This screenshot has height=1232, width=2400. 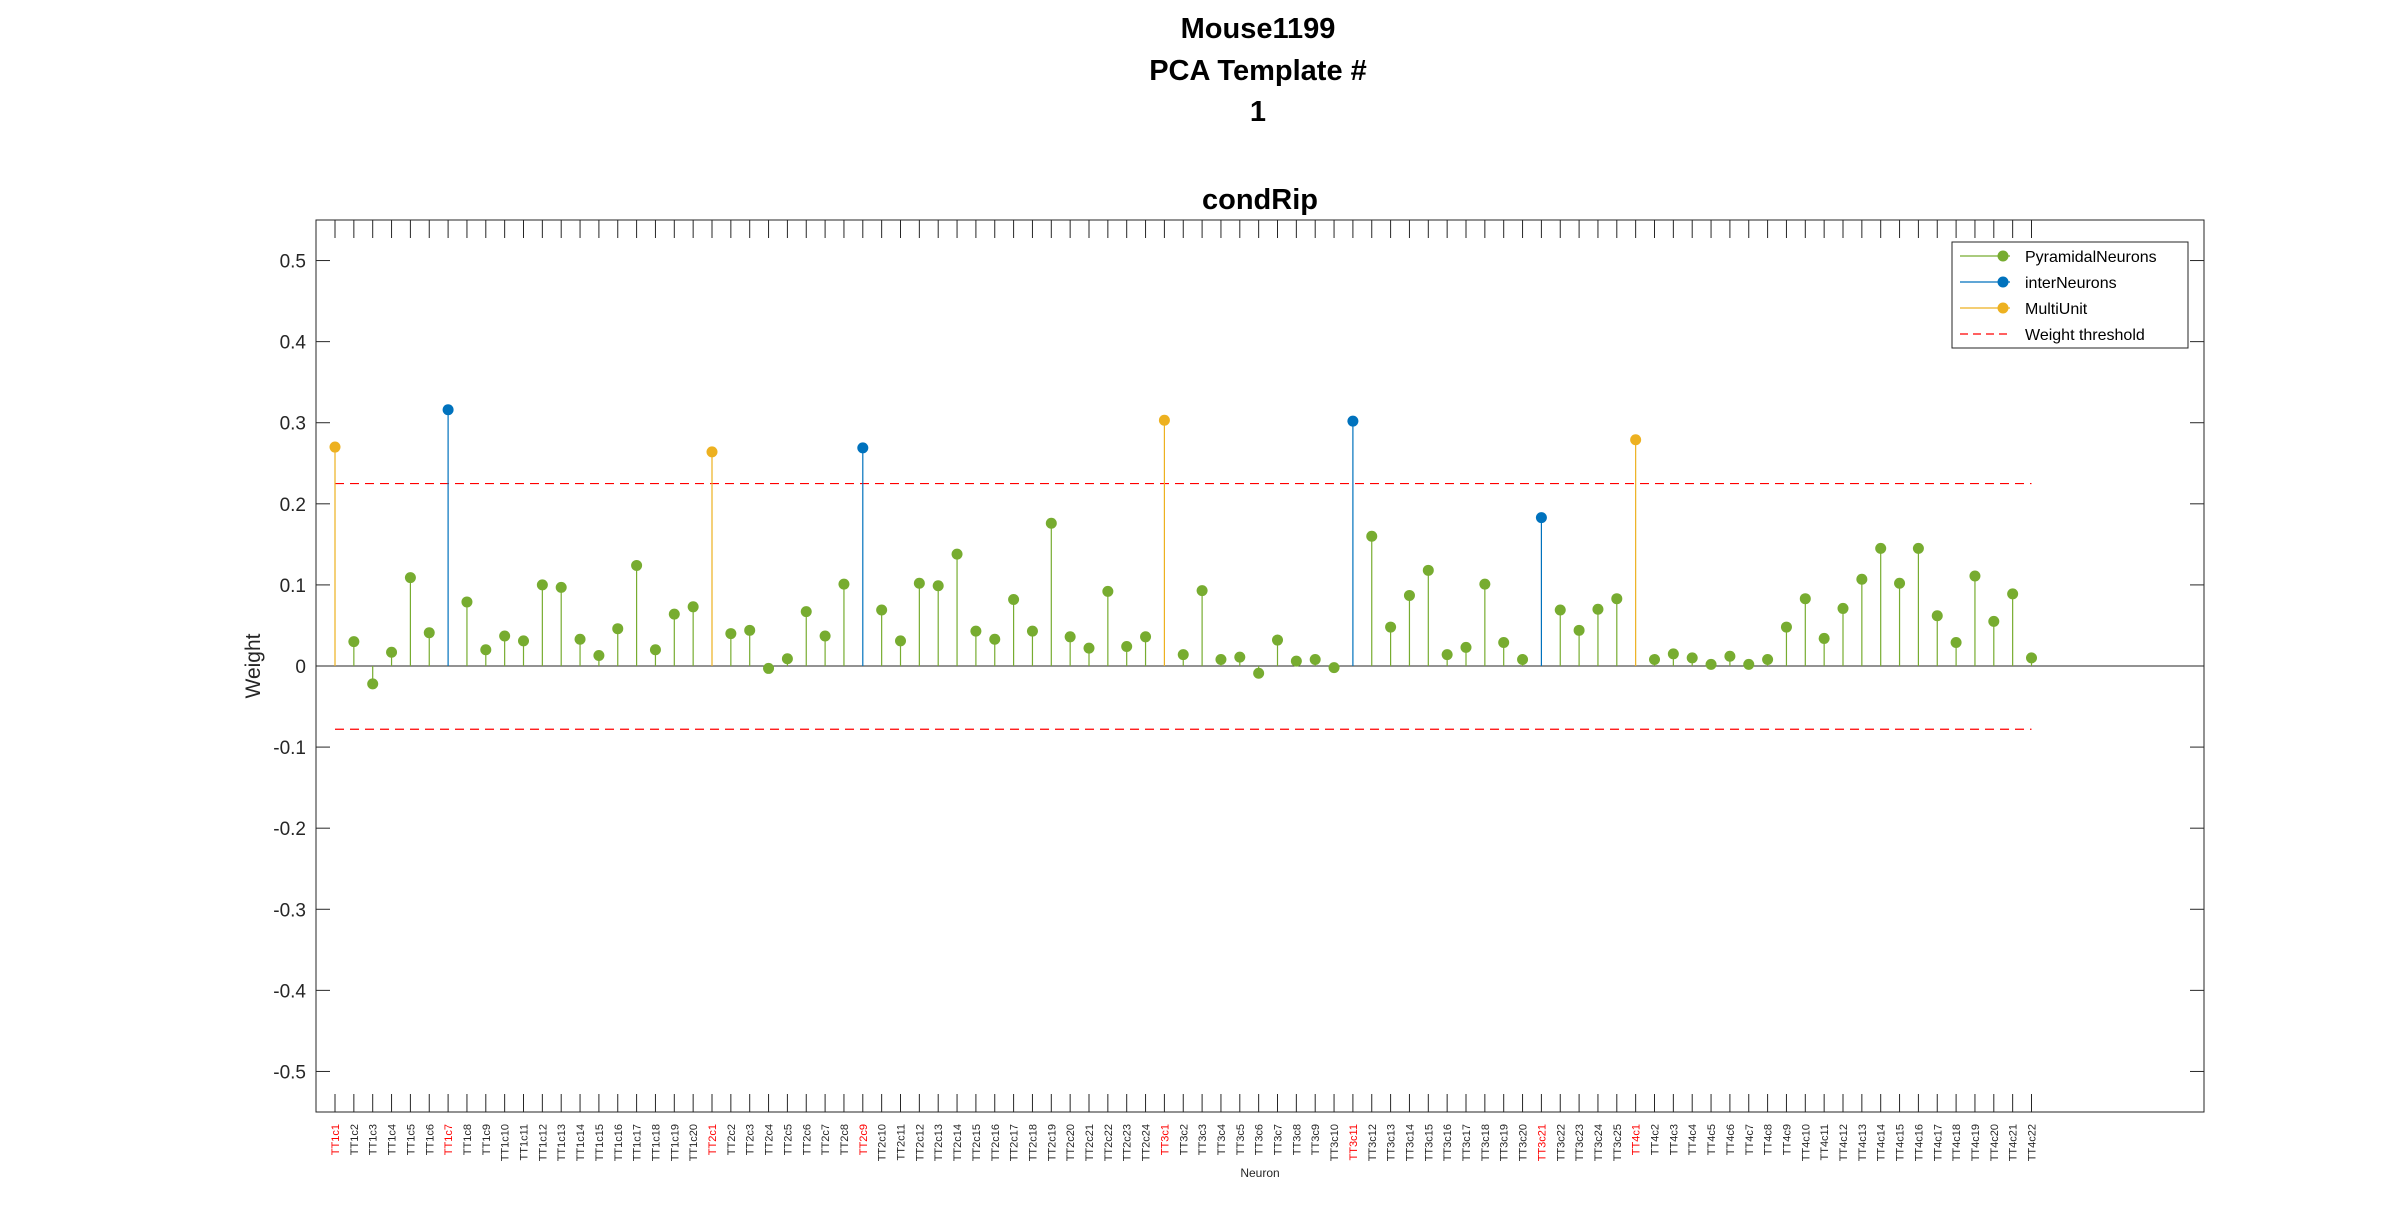 I want to click on marker-TT2c20, so click(x=1070, y=637).